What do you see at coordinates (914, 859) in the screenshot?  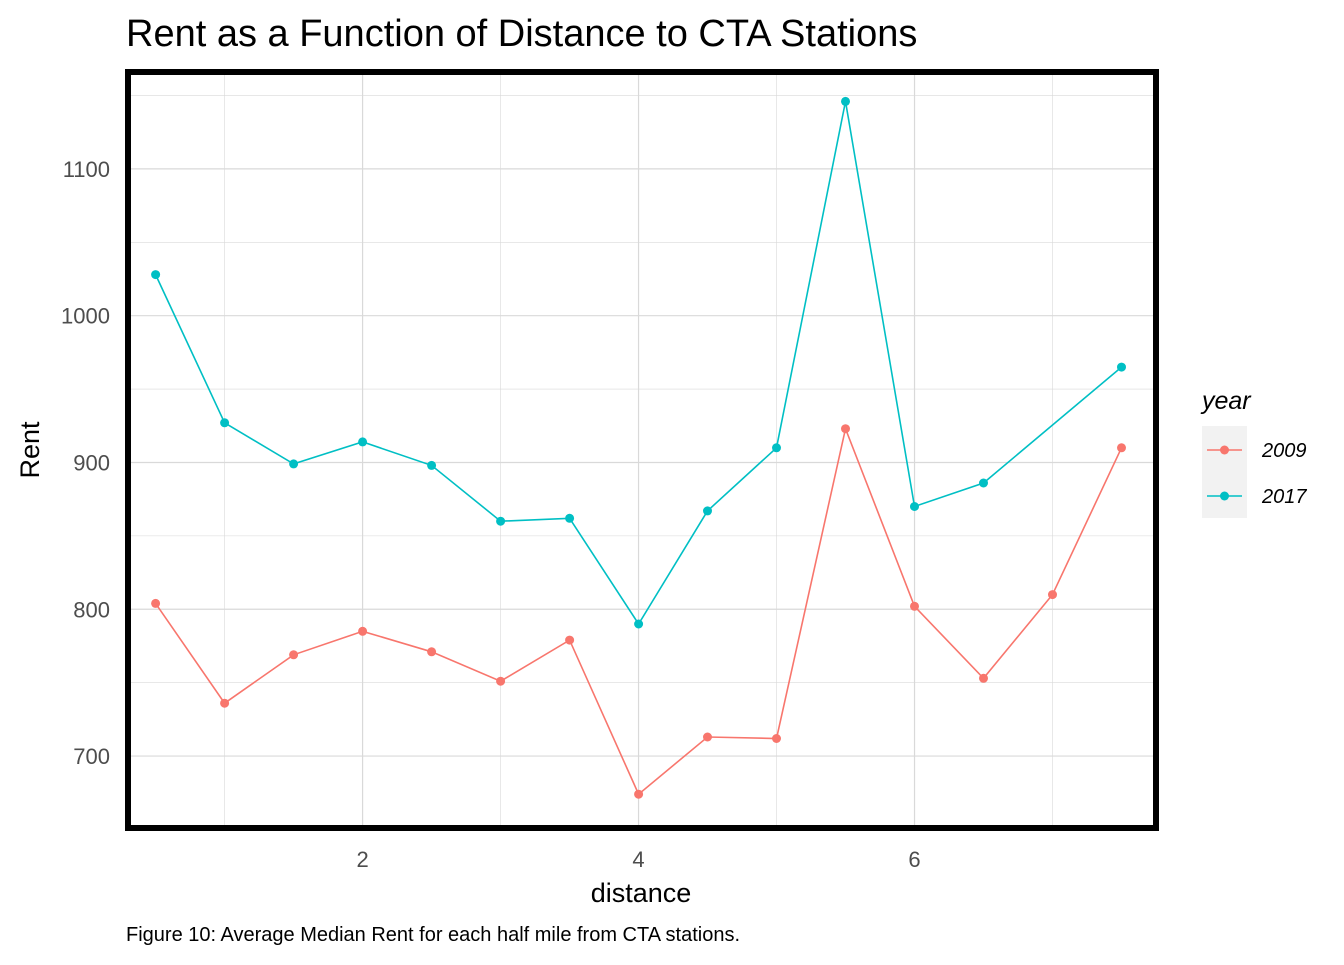 I see `x-tick-label: 6` at bounding box center [914, 859].